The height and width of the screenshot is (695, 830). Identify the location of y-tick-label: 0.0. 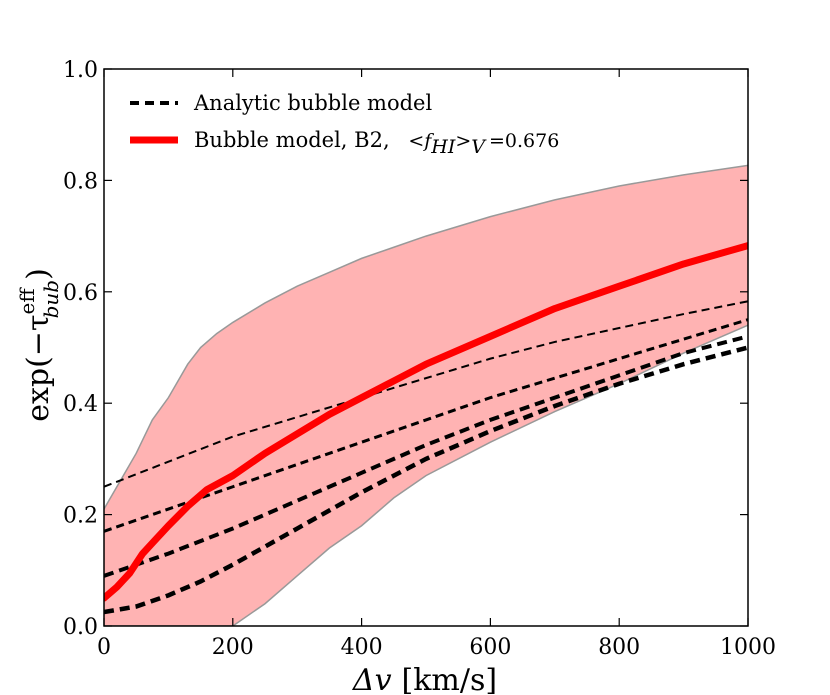
(80, 627).